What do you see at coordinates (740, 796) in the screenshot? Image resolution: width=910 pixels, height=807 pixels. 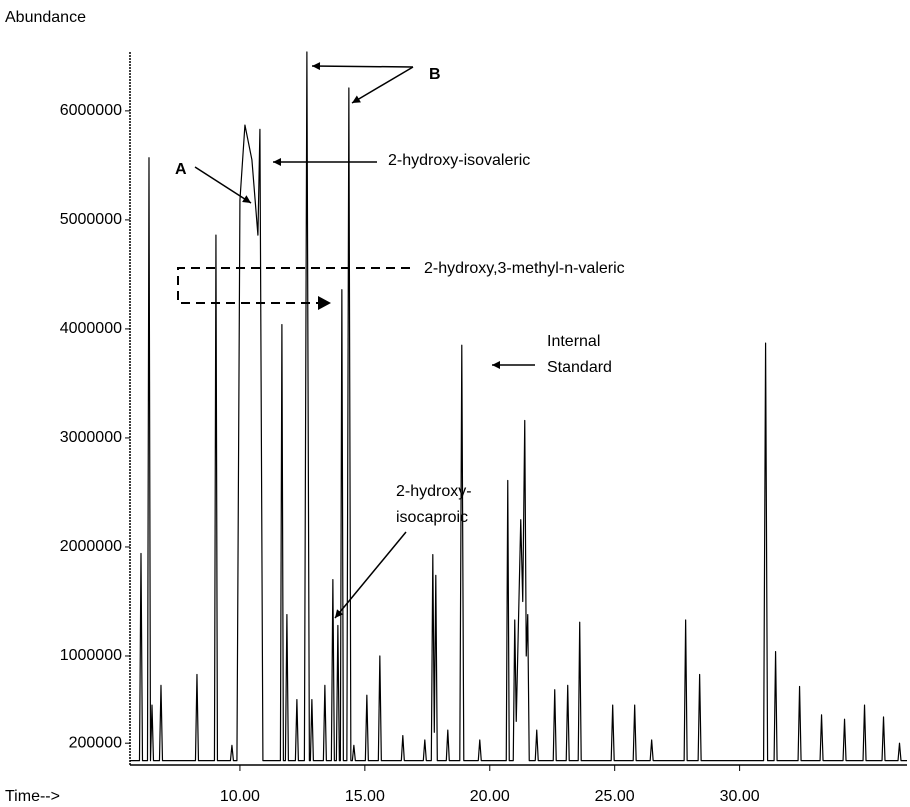 I see `x-tick-label: 30.00` at bounding box center [740, 796].